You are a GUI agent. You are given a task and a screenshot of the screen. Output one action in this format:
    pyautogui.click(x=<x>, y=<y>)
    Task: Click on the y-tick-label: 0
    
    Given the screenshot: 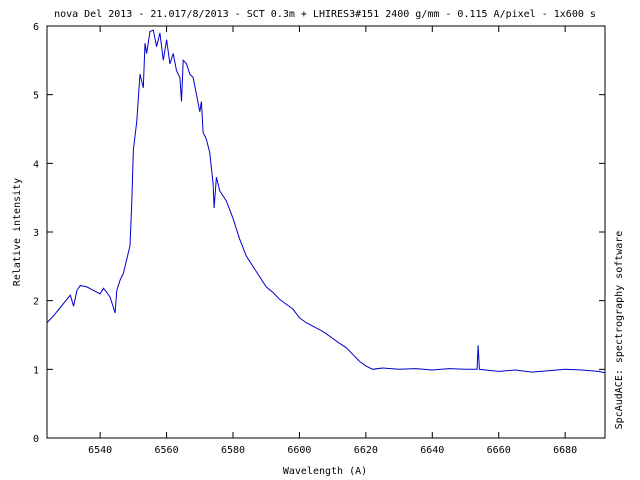 What is the action you would take?
    pyautogui.click(x=36, y=439)
    